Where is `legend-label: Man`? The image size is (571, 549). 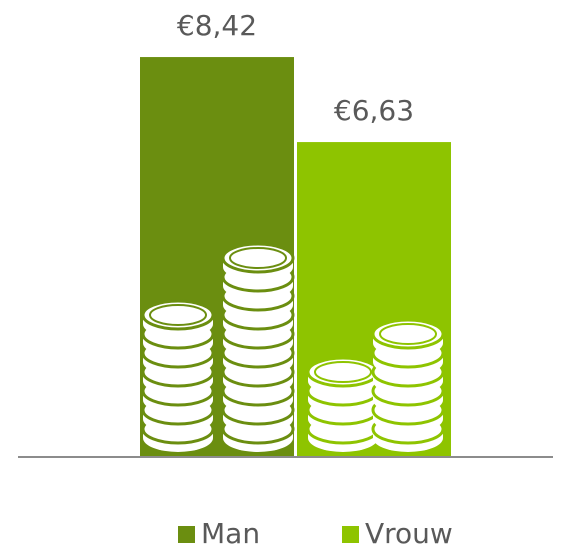
legend-label: Man is located at coordinates (230, 533).